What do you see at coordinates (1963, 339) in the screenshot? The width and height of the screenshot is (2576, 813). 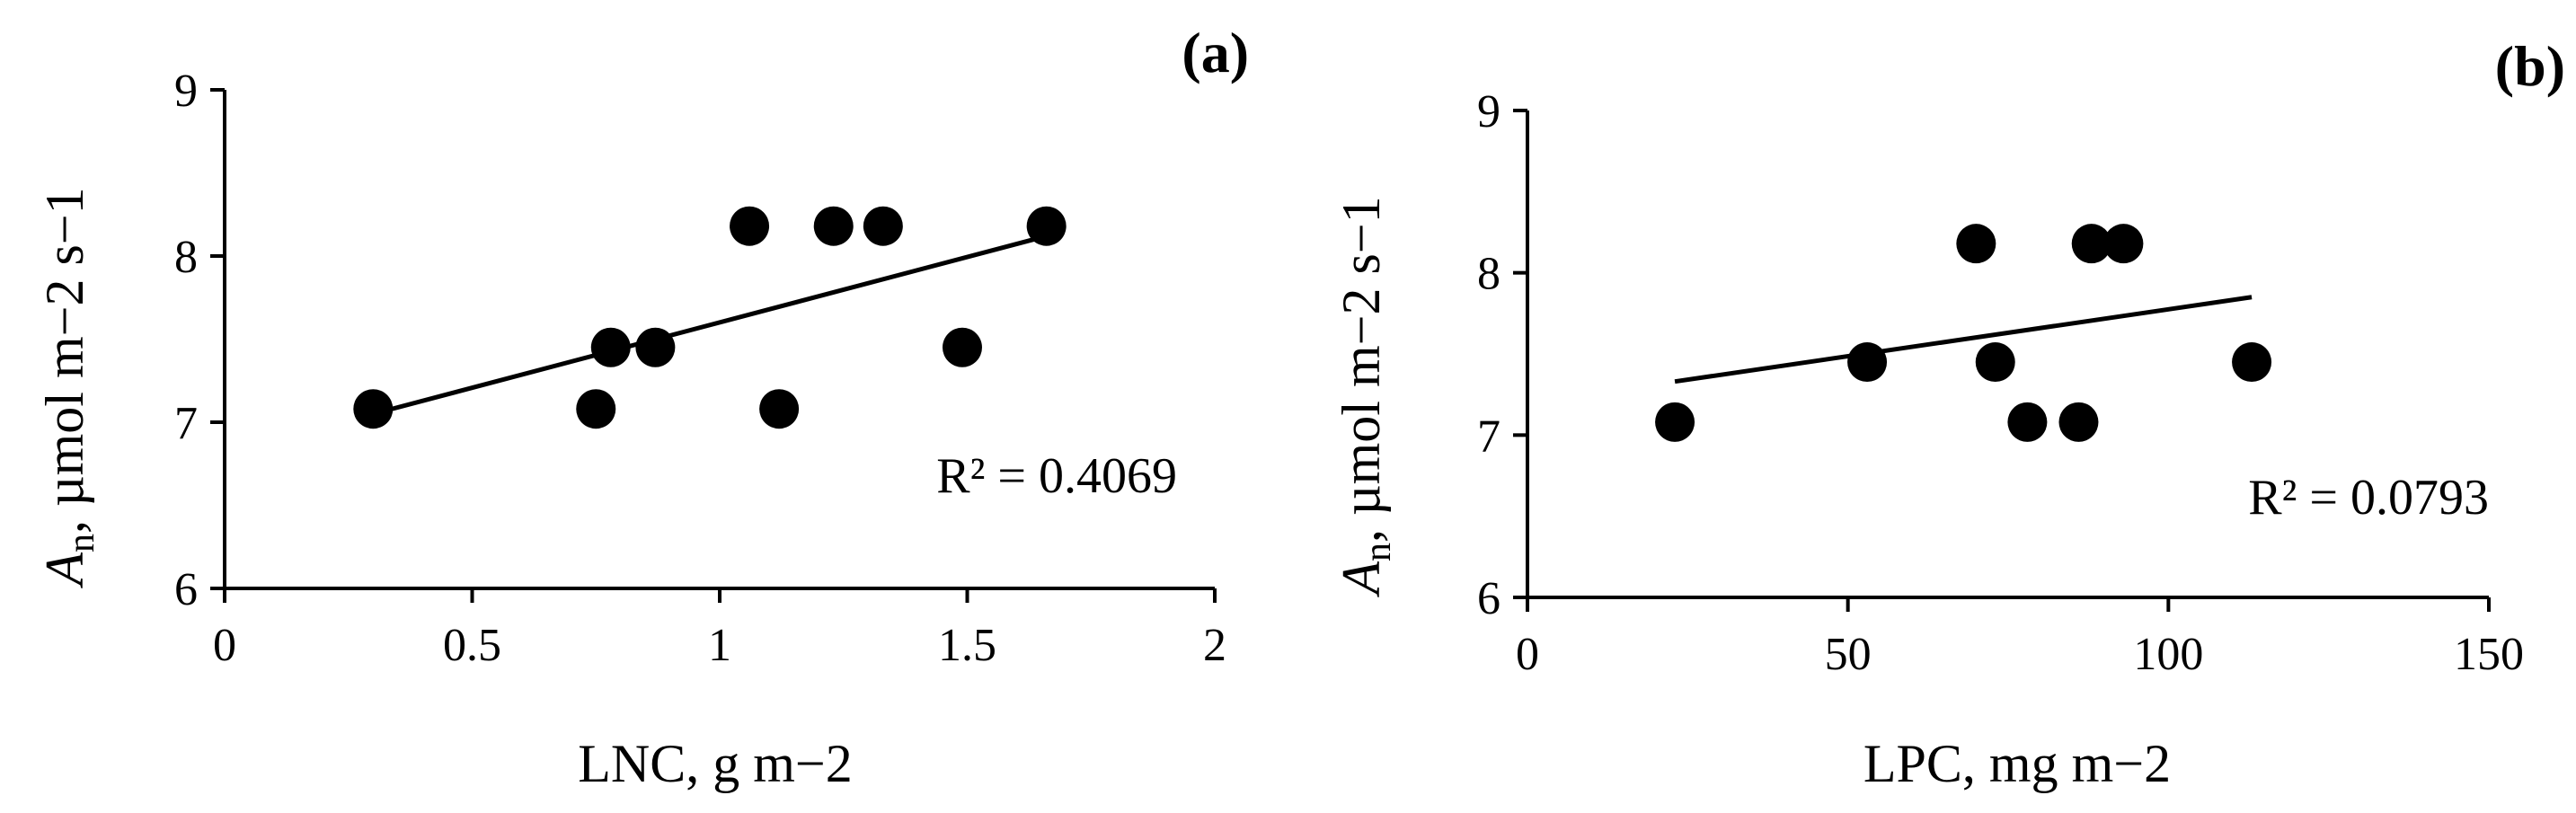 I see `panel-b-trendline` at bounding box center [1963, 339].